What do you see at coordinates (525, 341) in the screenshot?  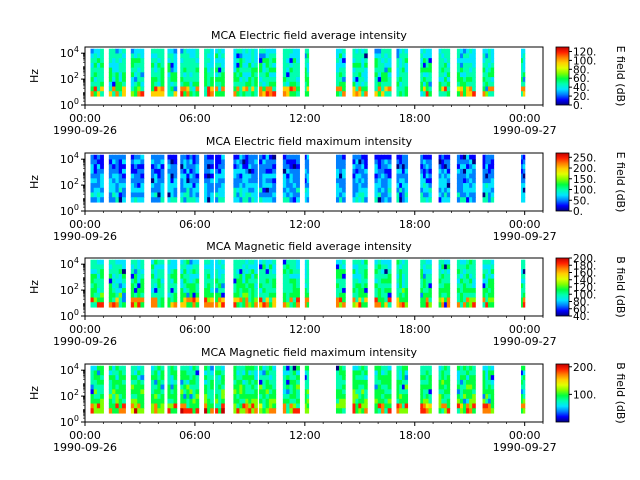 I see `x-date-label: 1990-09-27` at bounding box center [525, 341].